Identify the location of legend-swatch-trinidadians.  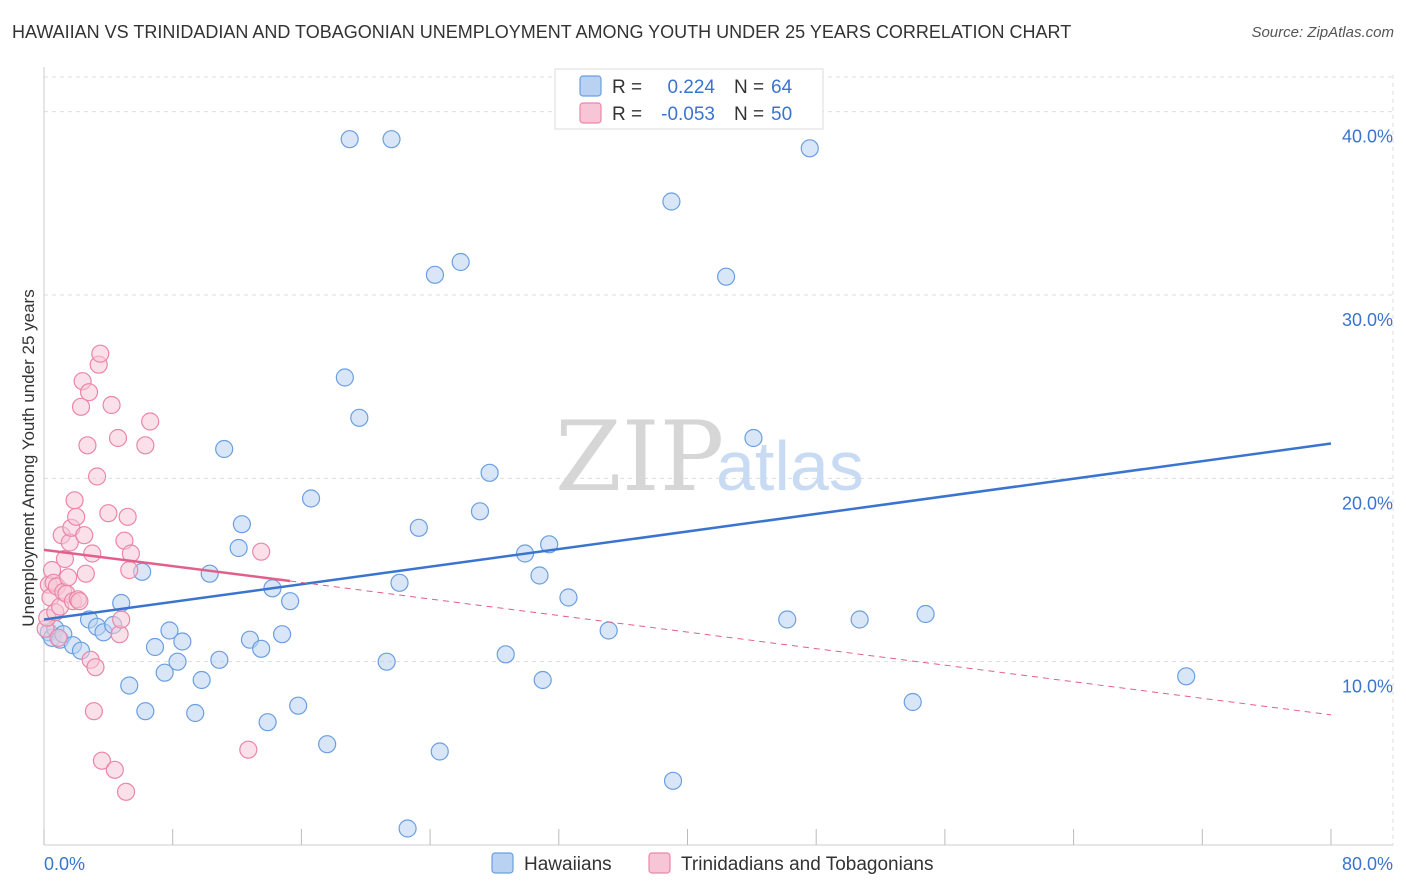
(659, 863).